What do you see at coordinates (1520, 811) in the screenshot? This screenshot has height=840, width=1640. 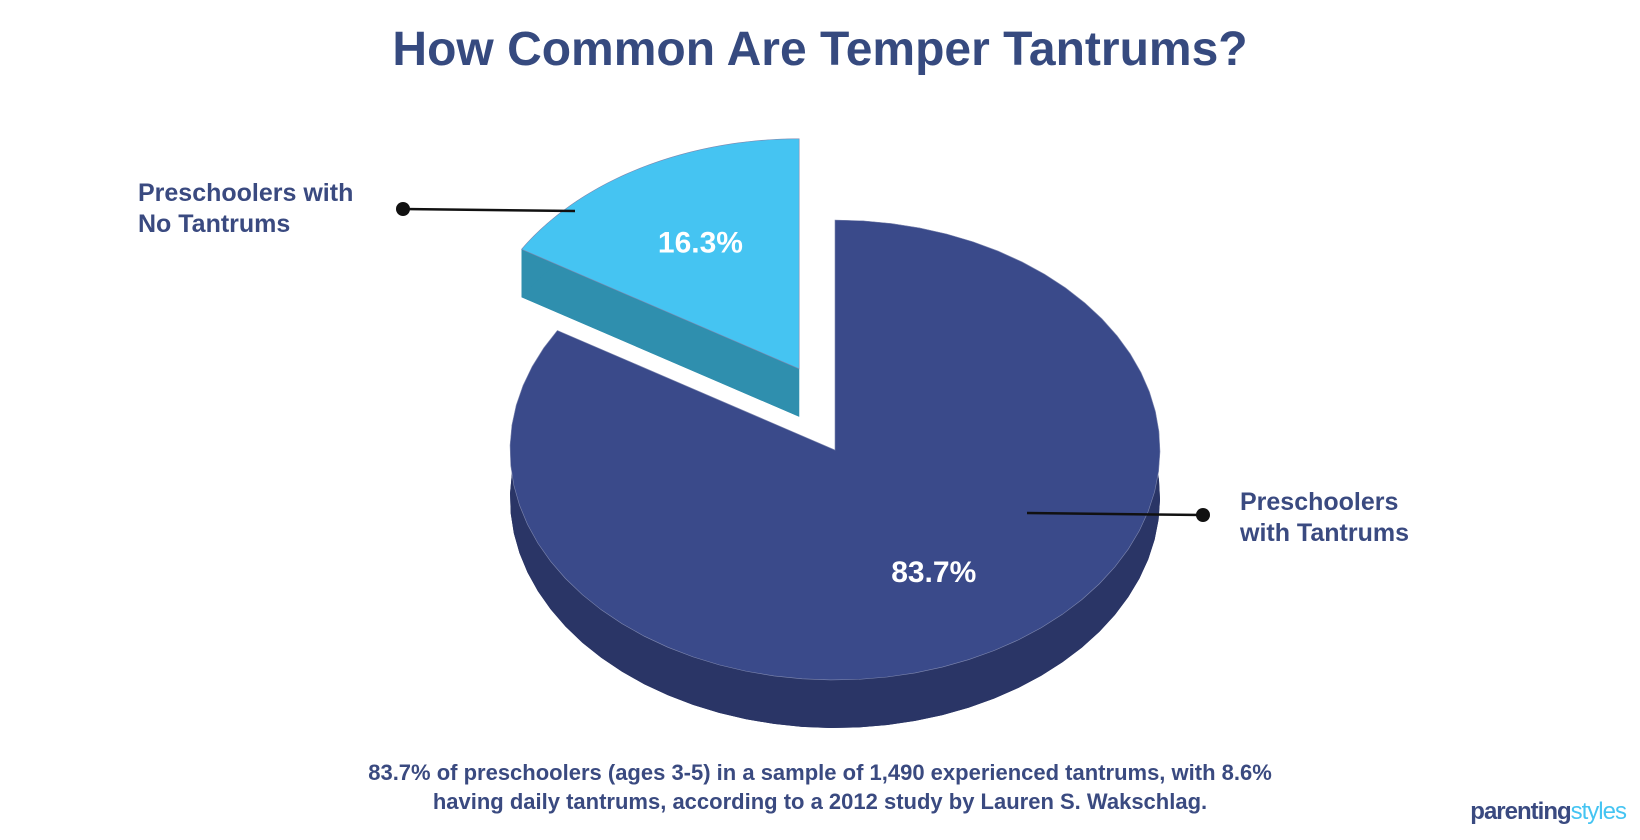 I see `logo-text: parenting` at bounding box center [1520, 811].